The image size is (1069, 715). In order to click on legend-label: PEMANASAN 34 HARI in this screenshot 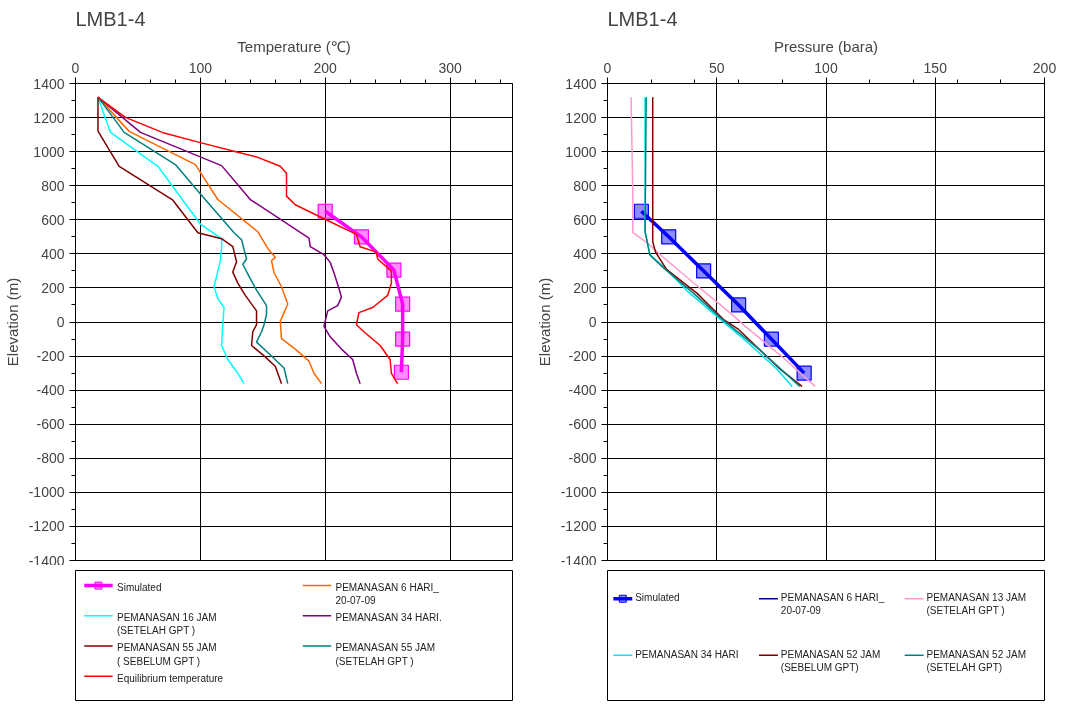, I will do `click(687, 654)`.